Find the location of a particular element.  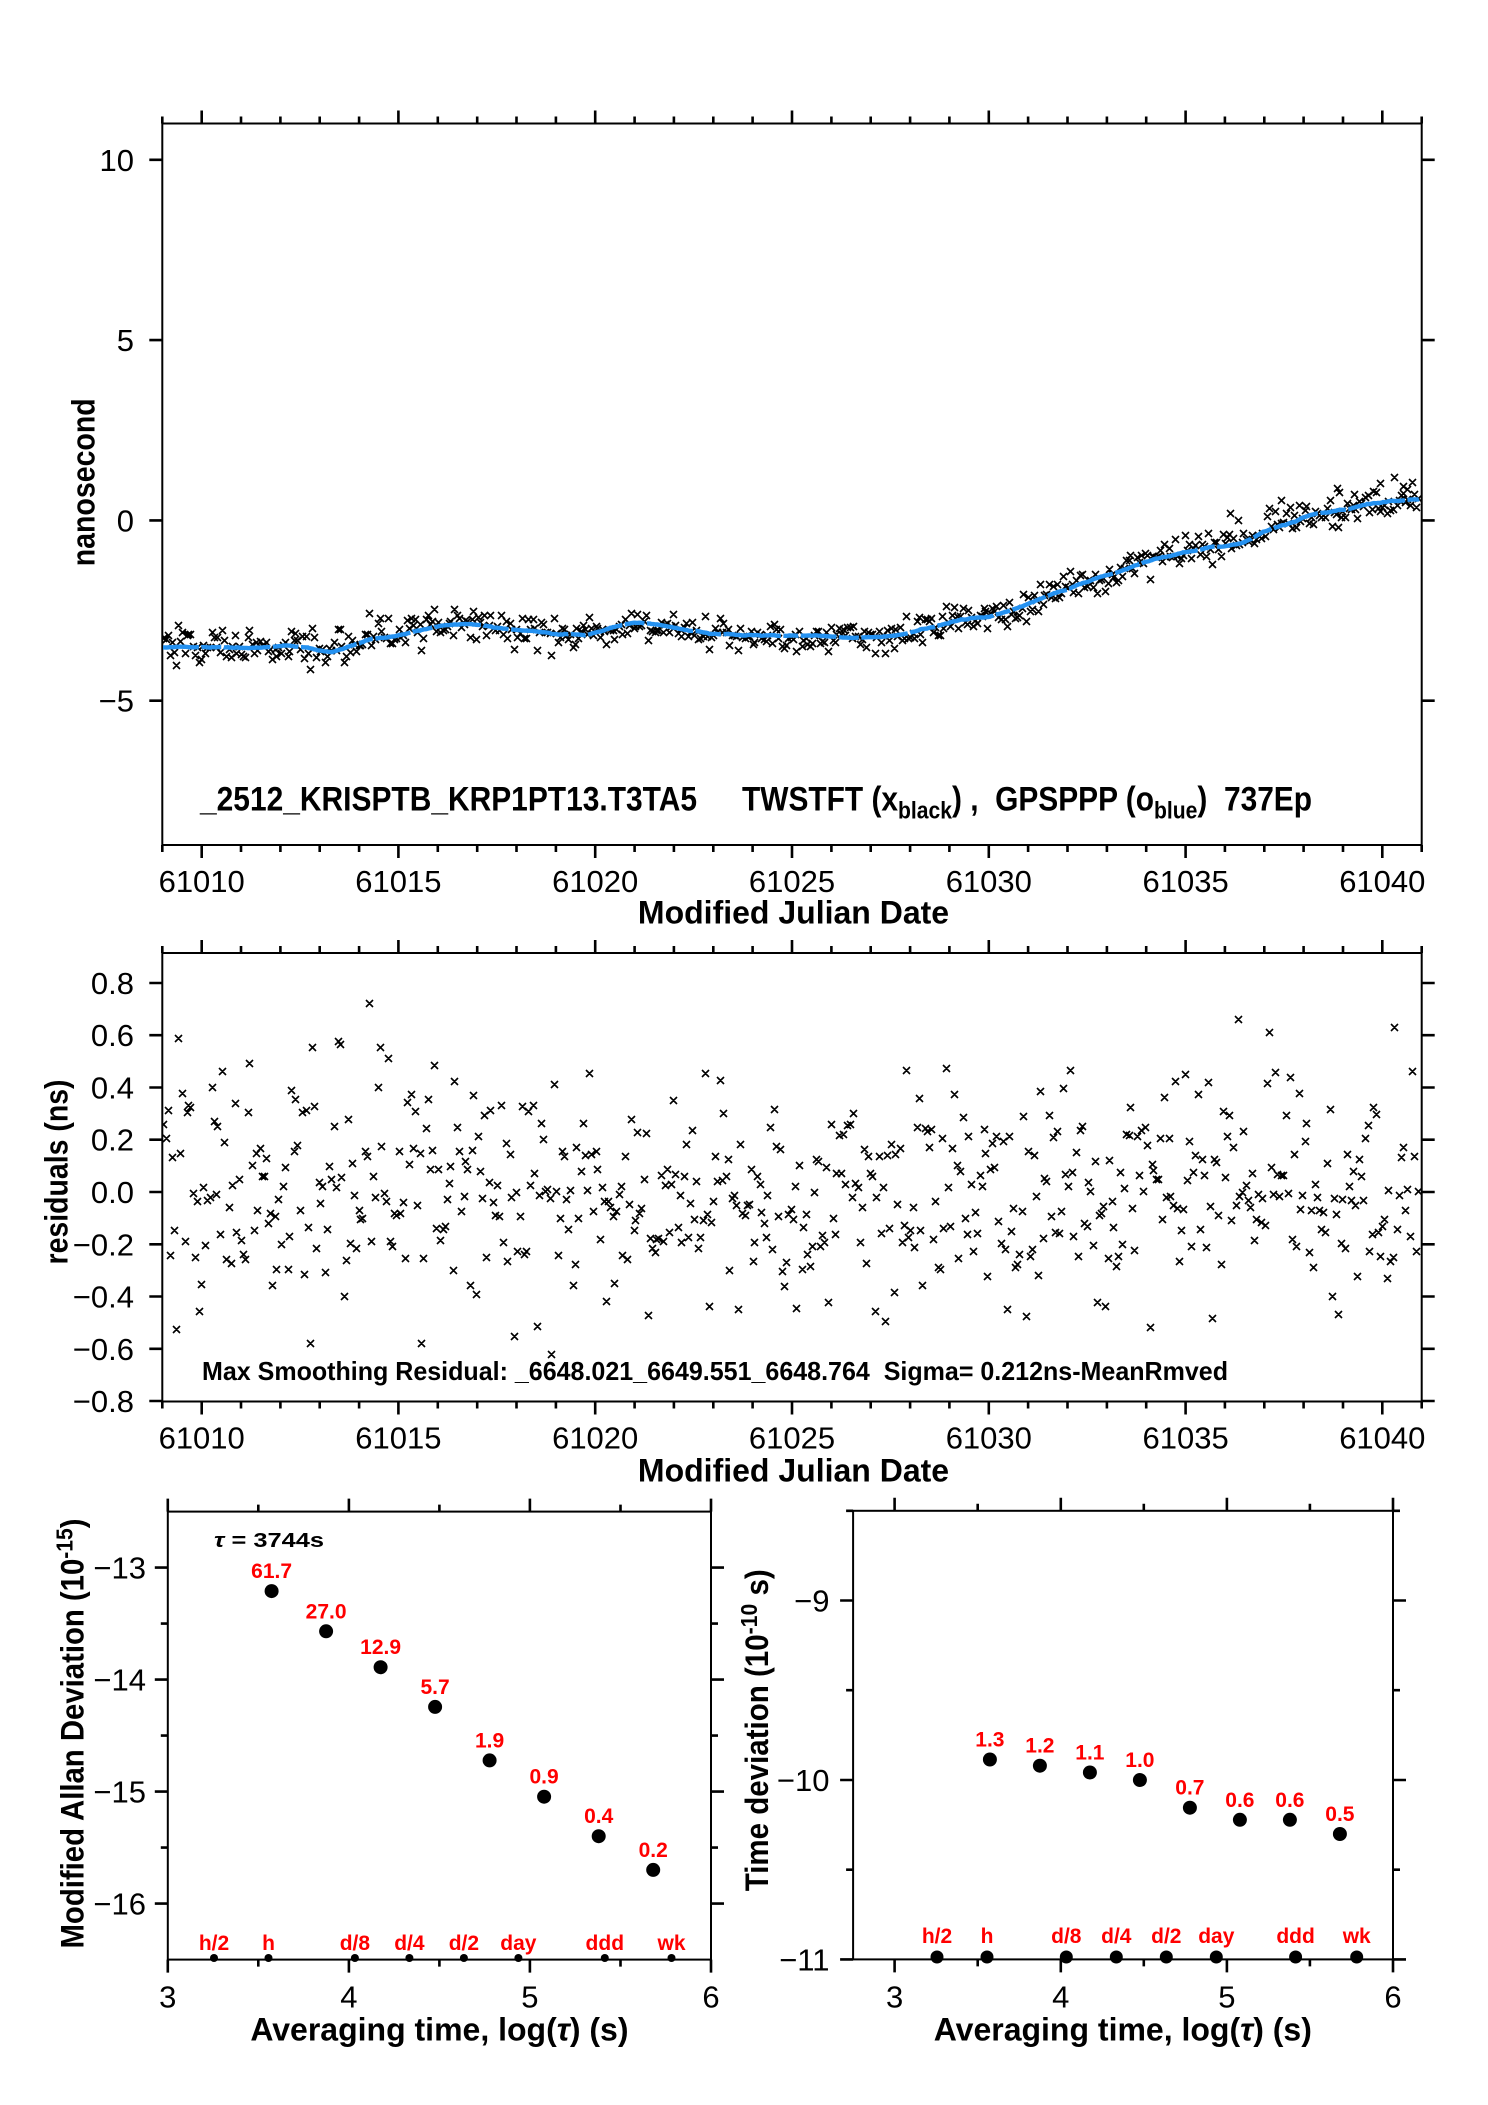

svg-text: 0.9 is located at coordinates (543, 1777).